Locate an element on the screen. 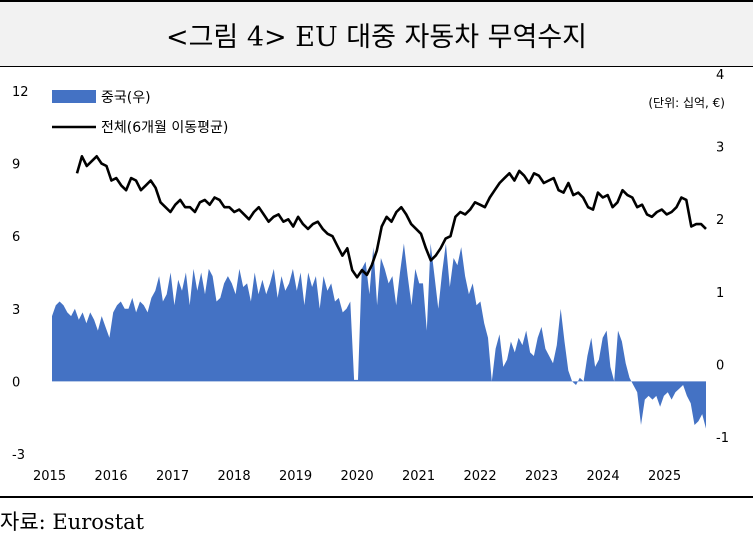  bottom-rule is located at coordinates (376, 497).